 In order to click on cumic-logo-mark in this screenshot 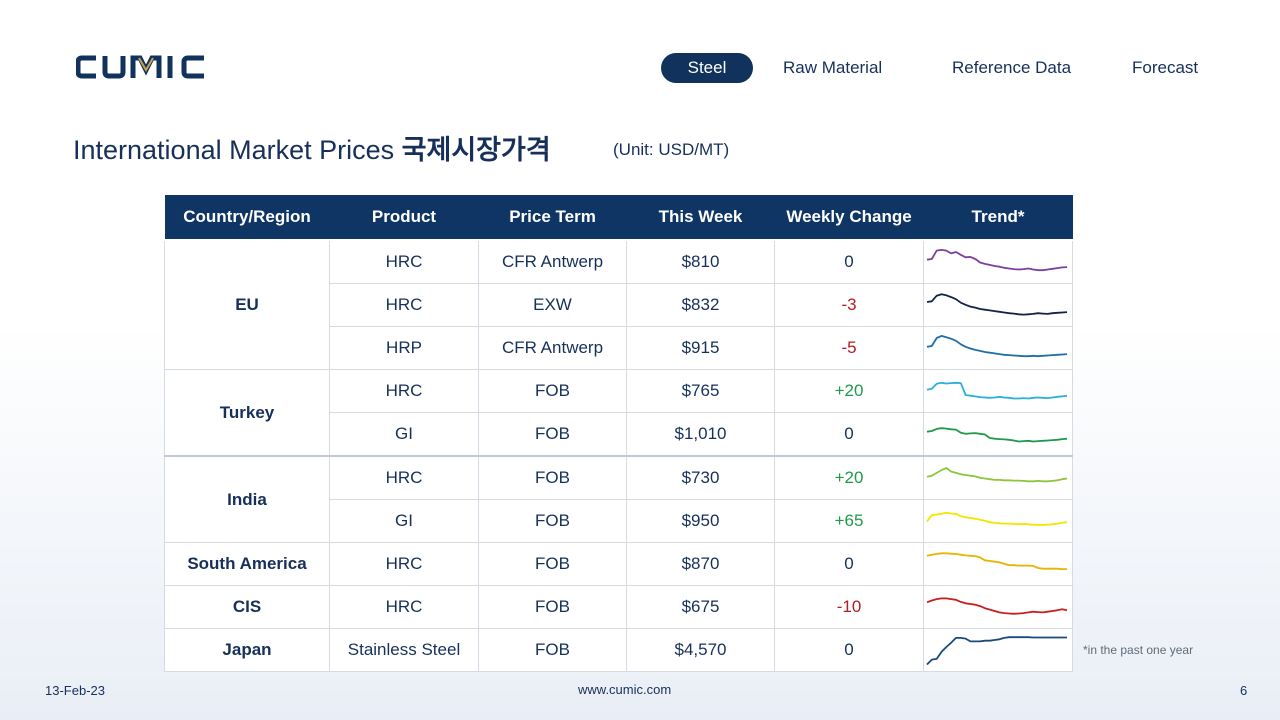, I will do `click(139, 67)`.